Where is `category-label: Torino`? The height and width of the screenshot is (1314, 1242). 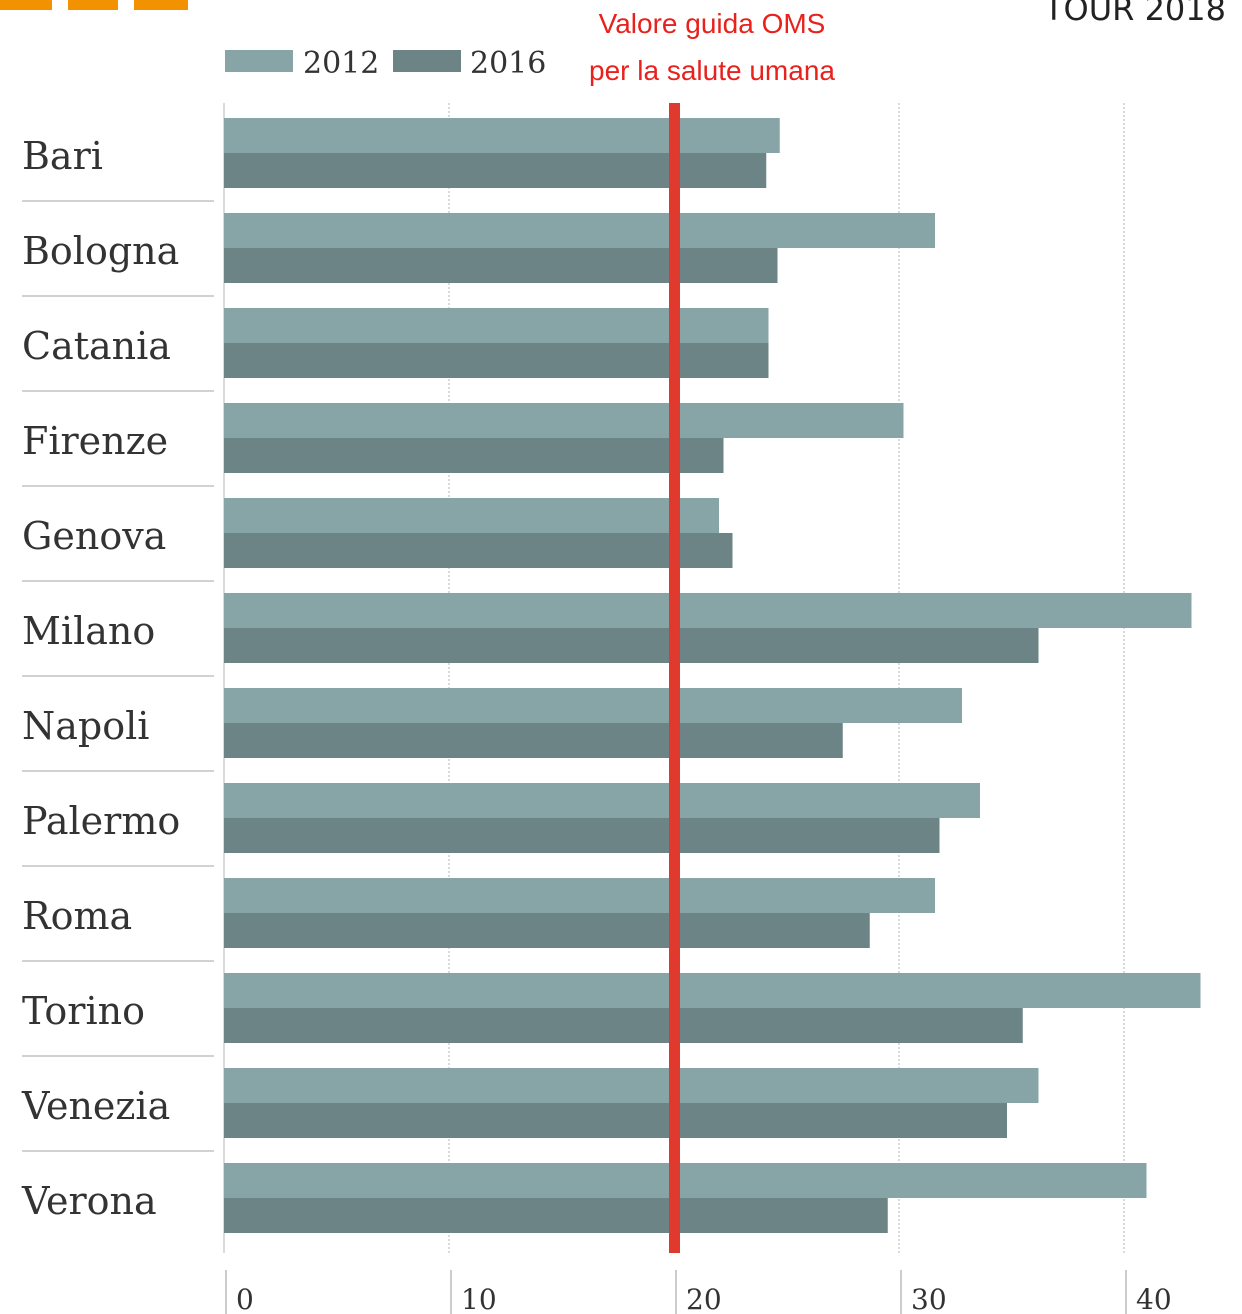
category-label: Torino is located at coordinates (83, 1011).